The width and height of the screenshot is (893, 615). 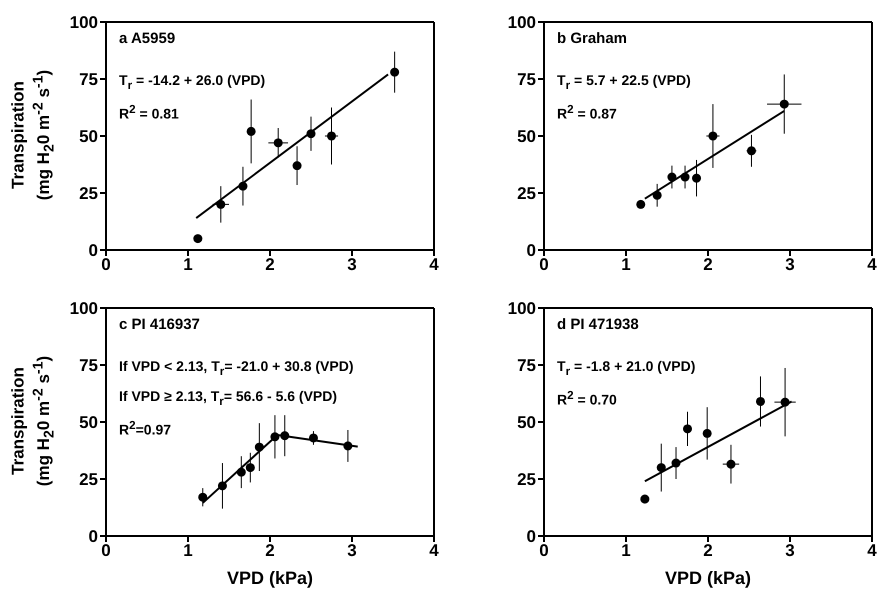 I want to click on annotation: If VPD < 2.13, T$_{r}$= -21.0 + 30.8 (VPD), so click(x=236, y=368).